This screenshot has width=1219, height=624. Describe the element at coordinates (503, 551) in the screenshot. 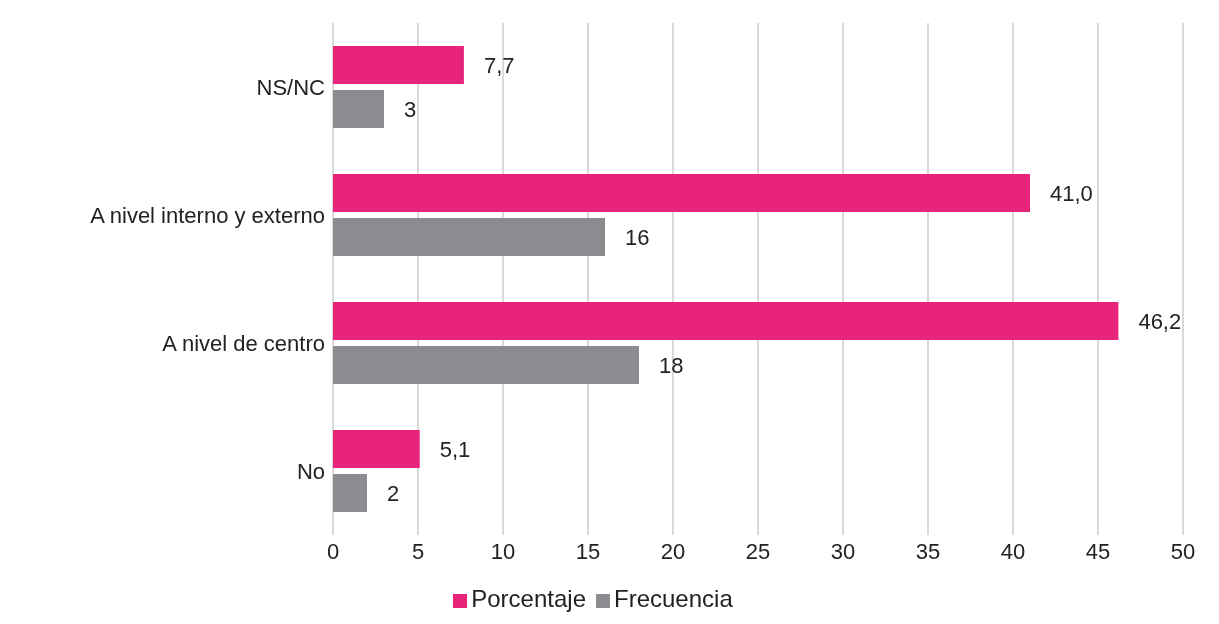

I see `x-tick-label: 10` at that location.